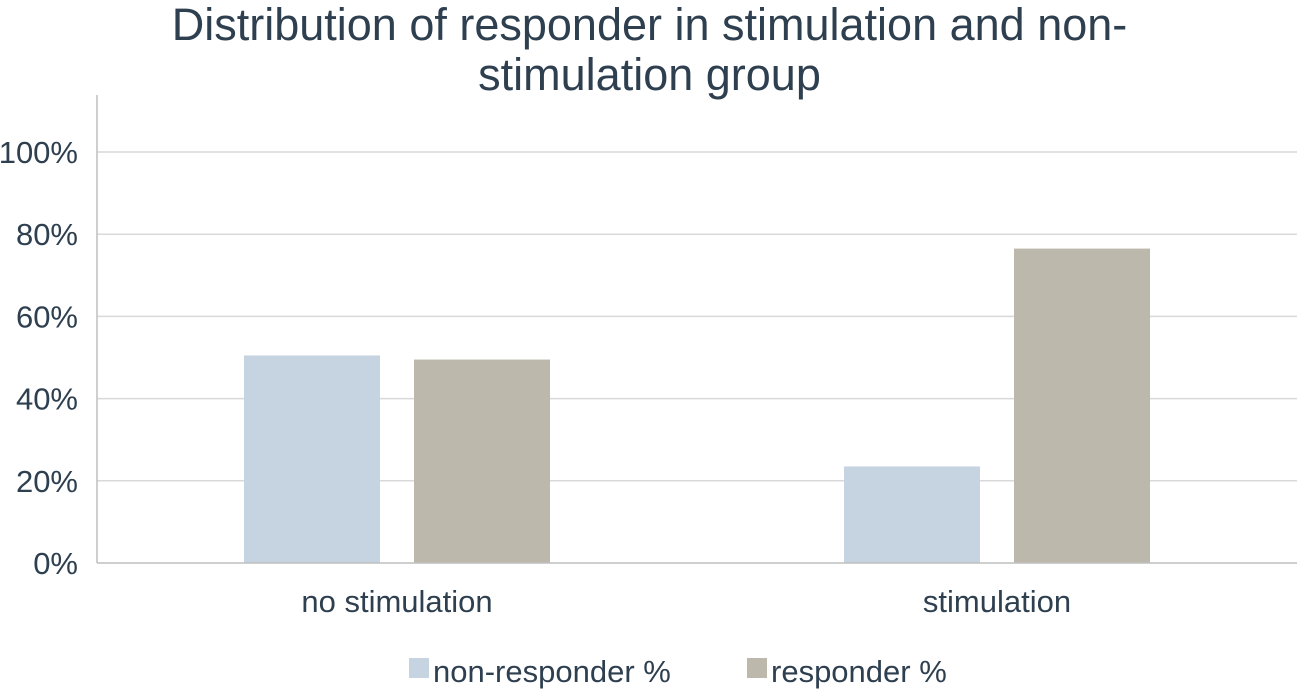 This screenshot has width=1299, height=689. Describe the element at coordinates (997, 601) in the screenshot. I see `x-category-label: stimulation` at that location.